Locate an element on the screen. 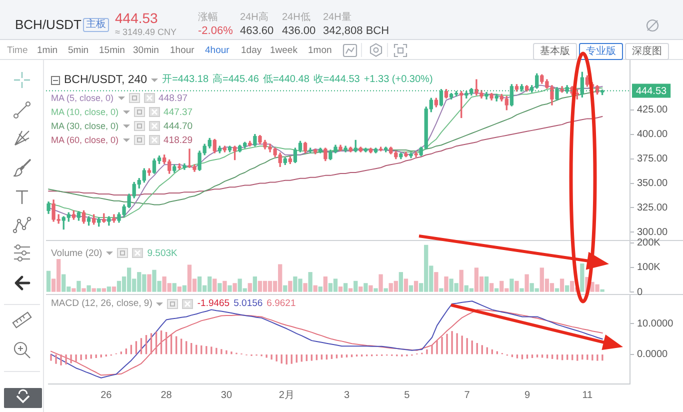 This screenshot has width=683, height=412. x-tick-label: 2月 is located at coordinates (286, 395).